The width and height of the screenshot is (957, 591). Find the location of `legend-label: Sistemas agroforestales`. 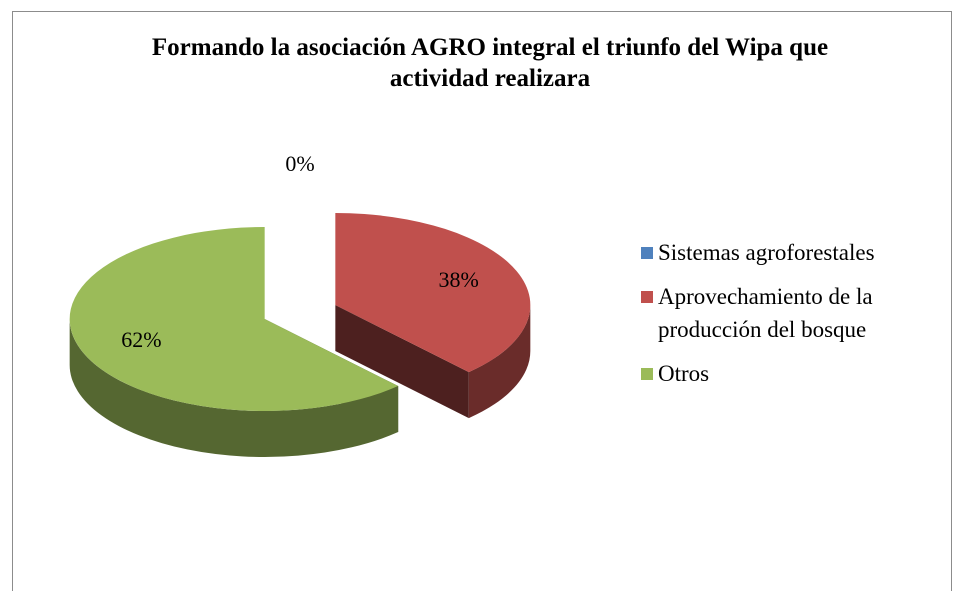

legend-label: Sistemas agroforestales is located at coordinates (766, 252).